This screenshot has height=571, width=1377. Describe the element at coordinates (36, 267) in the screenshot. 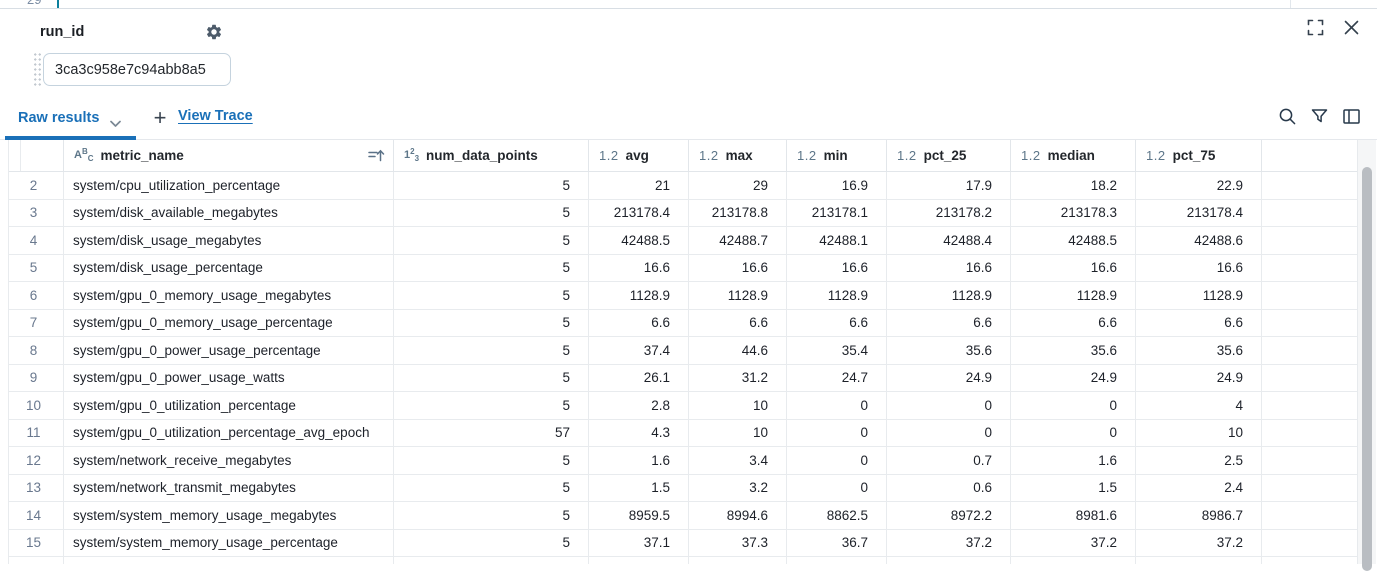

I see `row-number: 5` at that location.